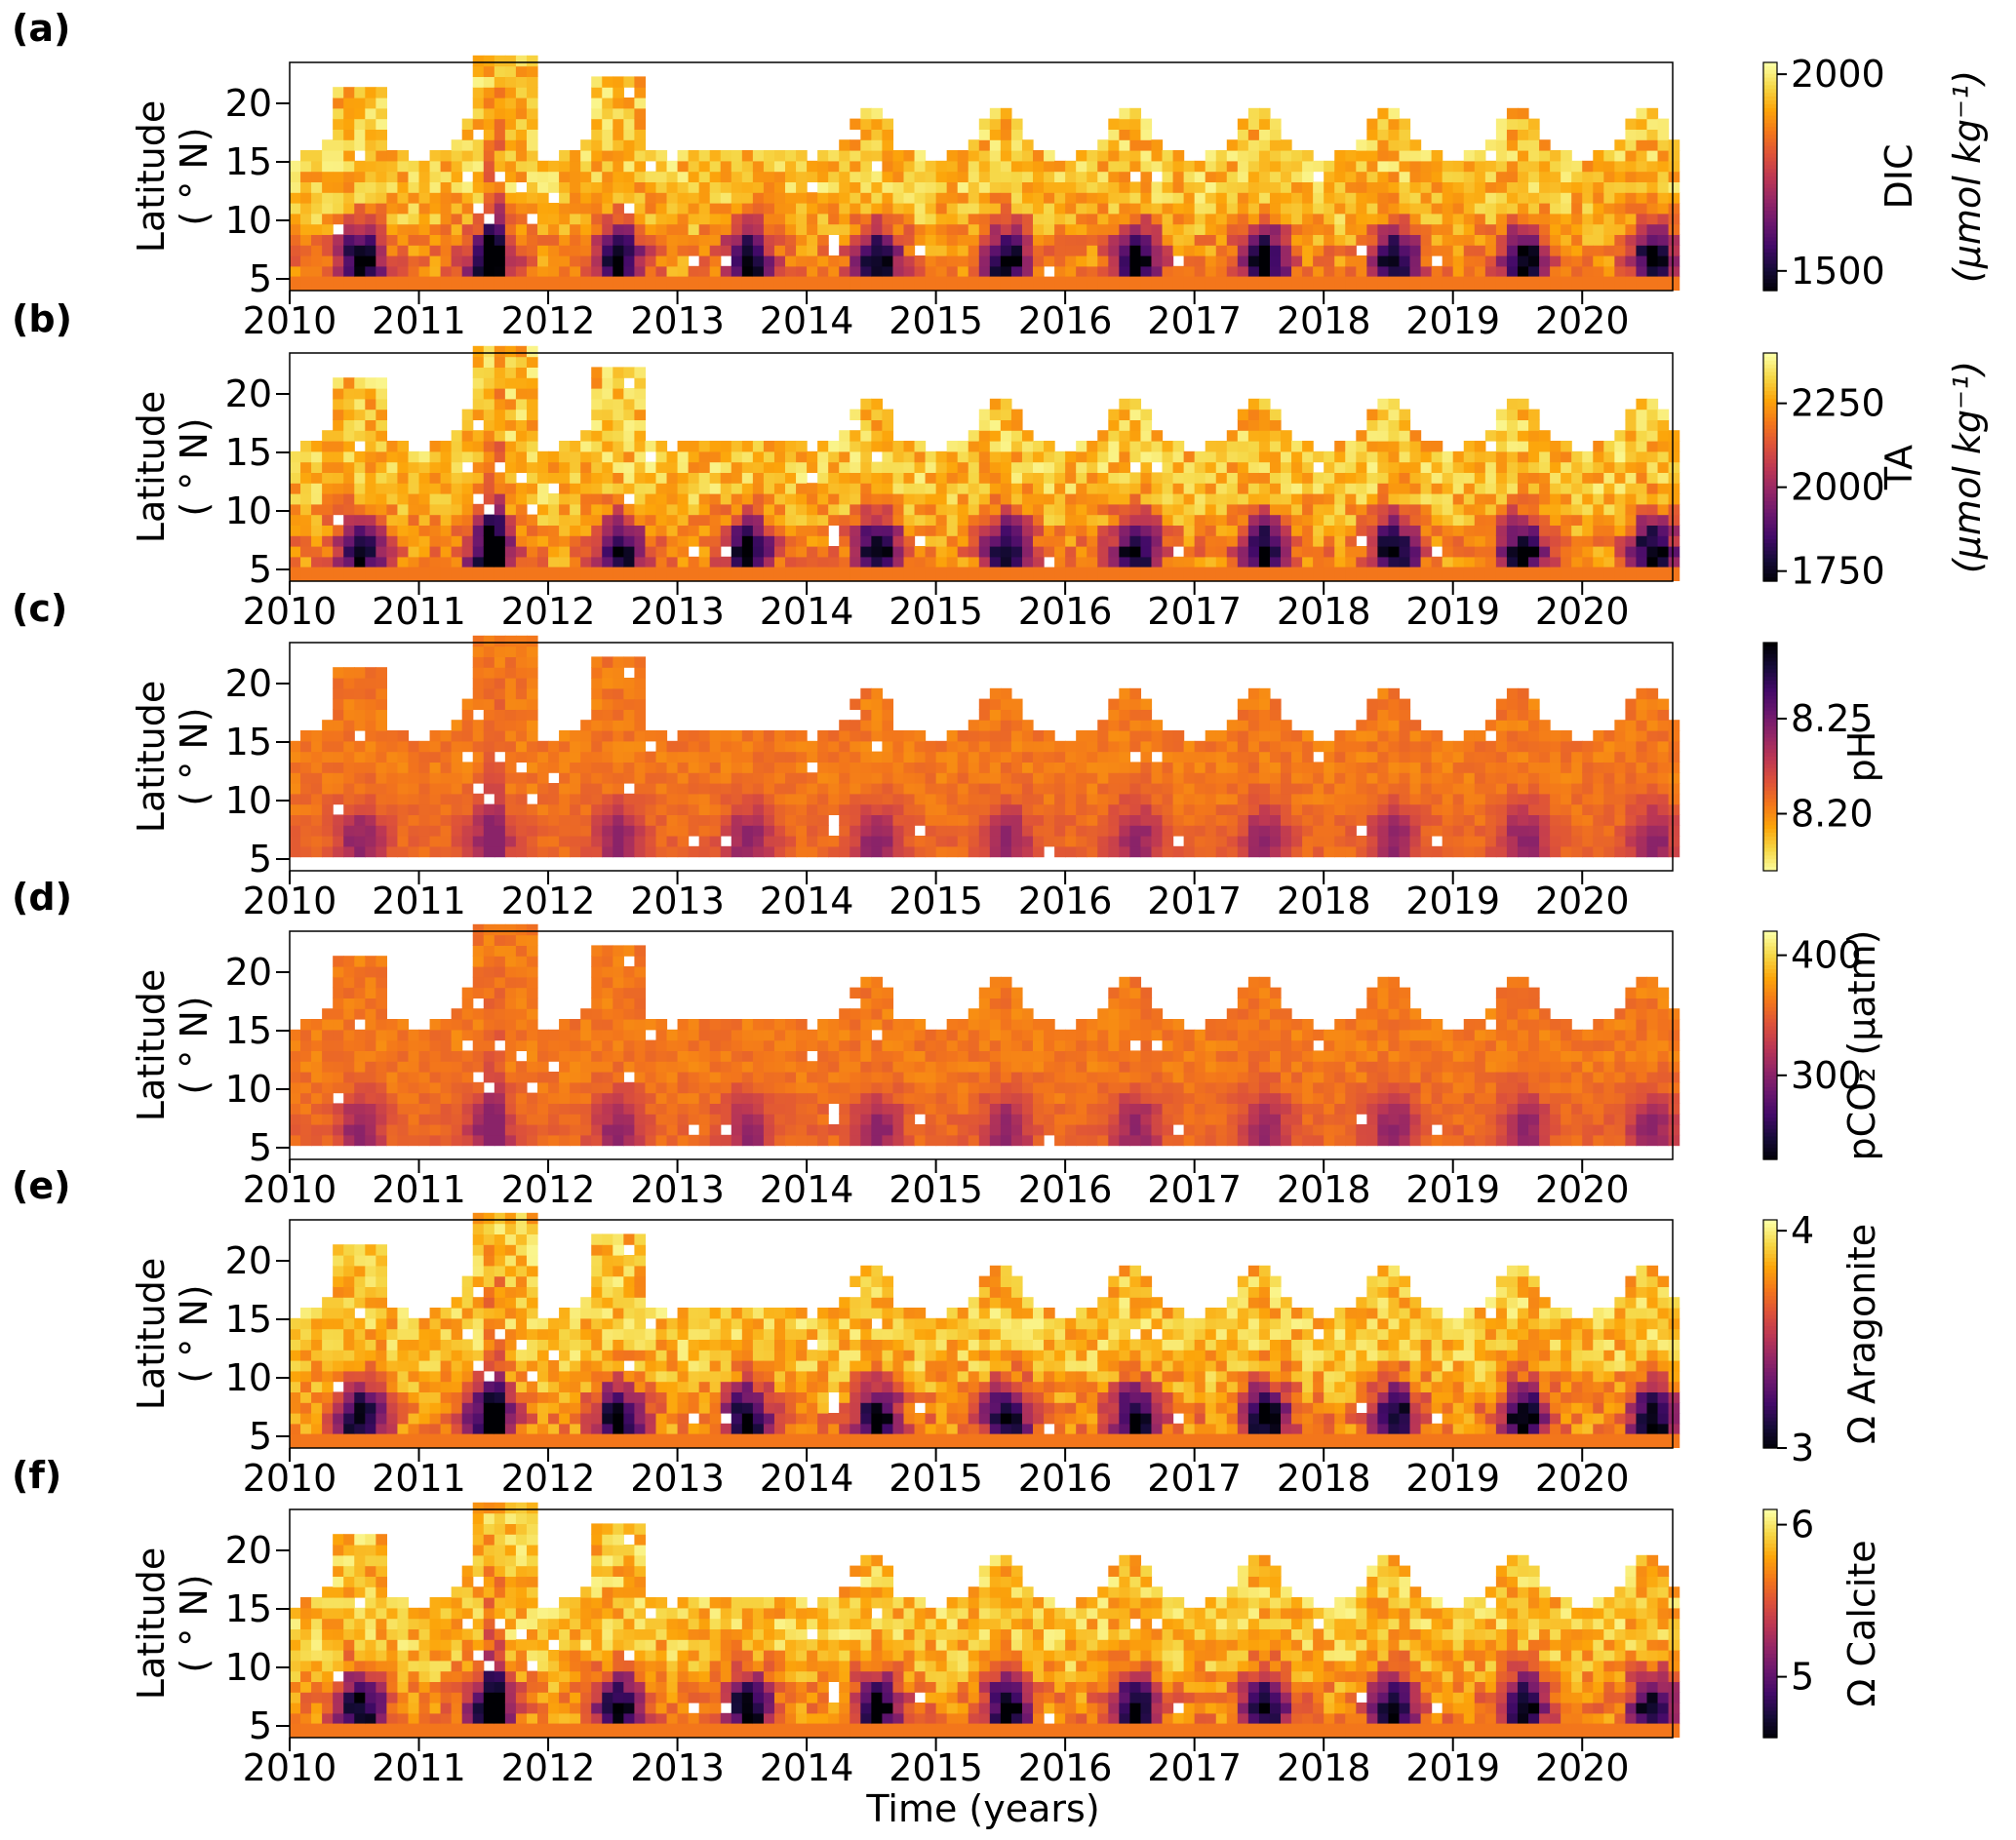 This screenshot has height=1840, width=2016. What do you see at coordinates (1582, 320) in the screenshot?
I see `x-tick-label: 2020` at bounding box center [1582, 320].